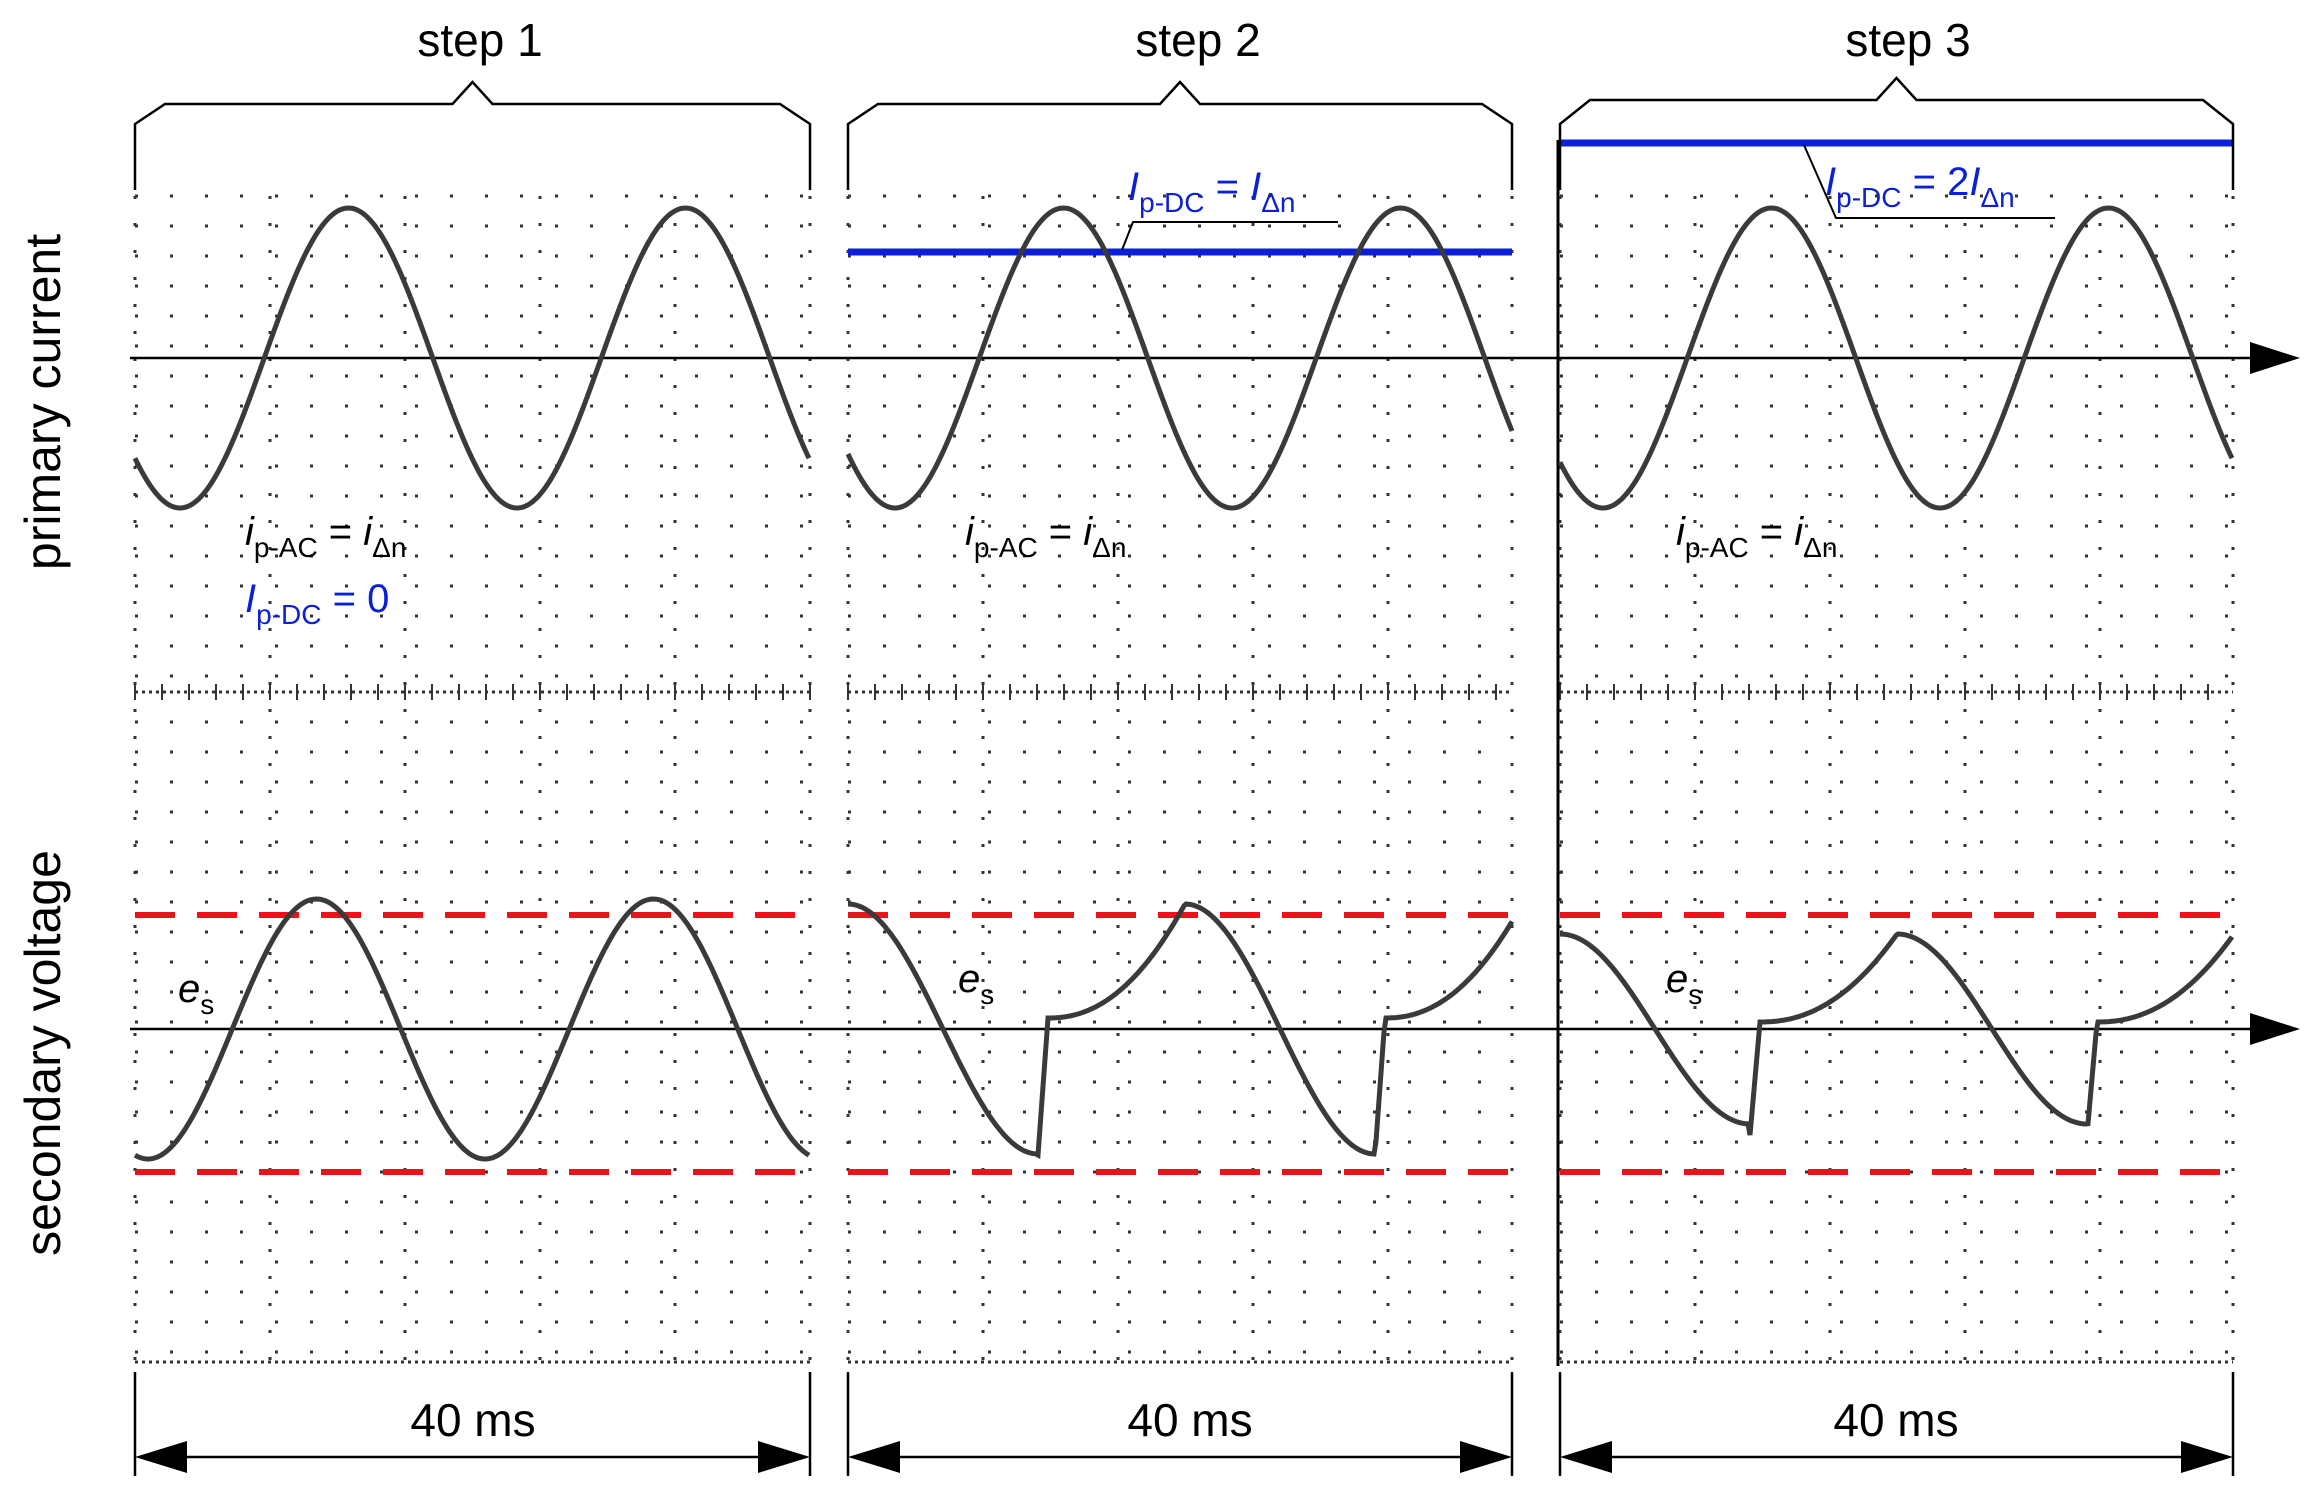 This screenshot has width=2317, height=1506. Describe the element at coordinates (976, 983) in the screenshot. I see `step-2-es-label: es` at that location.